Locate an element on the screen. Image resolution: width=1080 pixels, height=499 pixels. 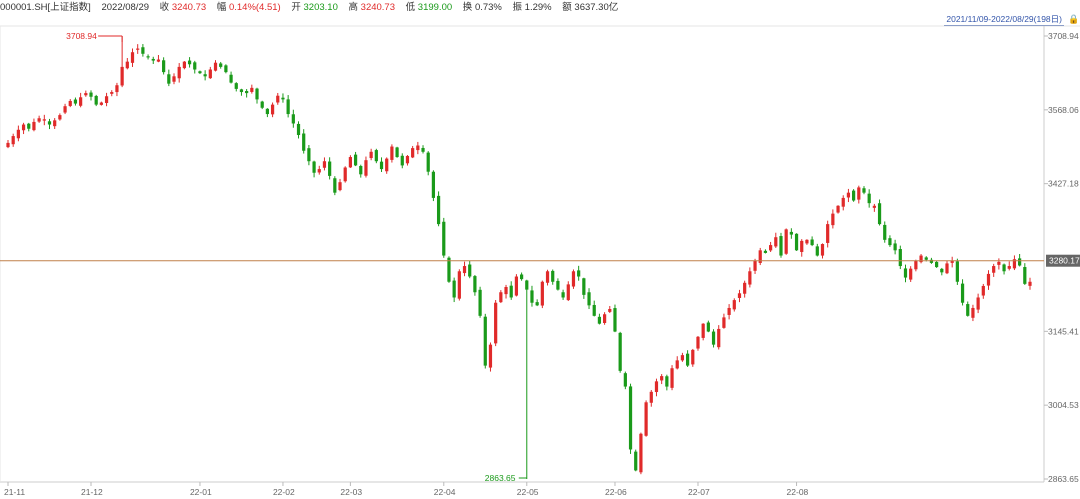
high-value: 3240.73 is located at coordinates (377, 7).